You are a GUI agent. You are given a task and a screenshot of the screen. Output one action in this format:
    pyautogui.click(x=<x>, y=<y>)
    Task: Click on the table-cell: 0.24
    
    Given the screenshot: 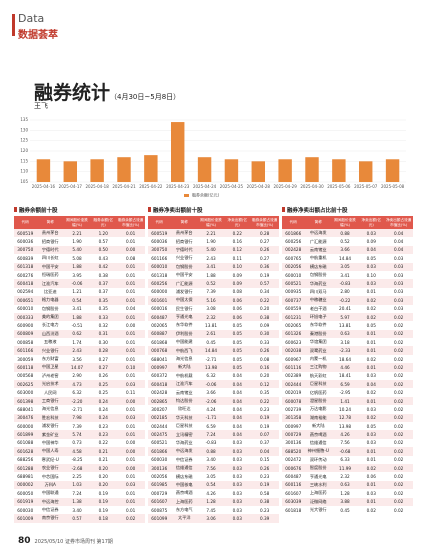 What is the action you would take?
    pyautogui.click(x=103, y=401)
    